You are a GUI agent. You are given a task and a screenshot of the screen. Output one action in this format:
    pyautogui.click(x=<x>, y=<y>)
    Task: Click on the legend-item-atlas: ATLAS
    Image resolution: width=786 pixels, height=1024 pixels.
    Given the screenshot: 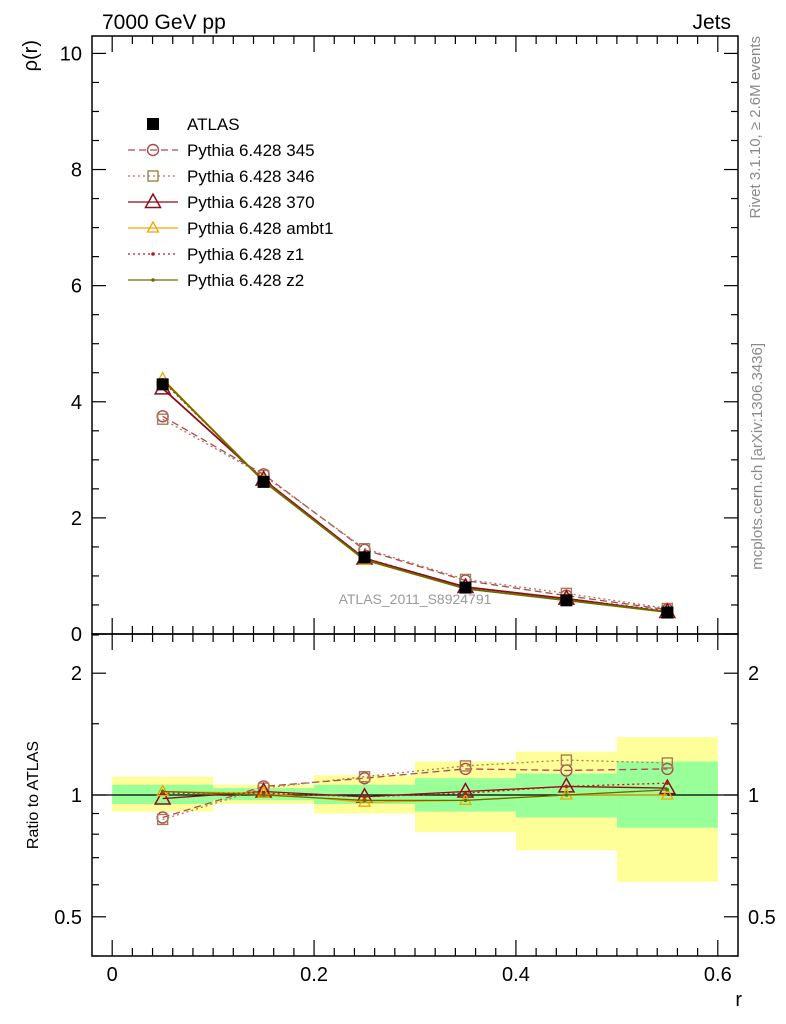 What is the action you would take?
    pyautogui.click(x=193, y=124)
    